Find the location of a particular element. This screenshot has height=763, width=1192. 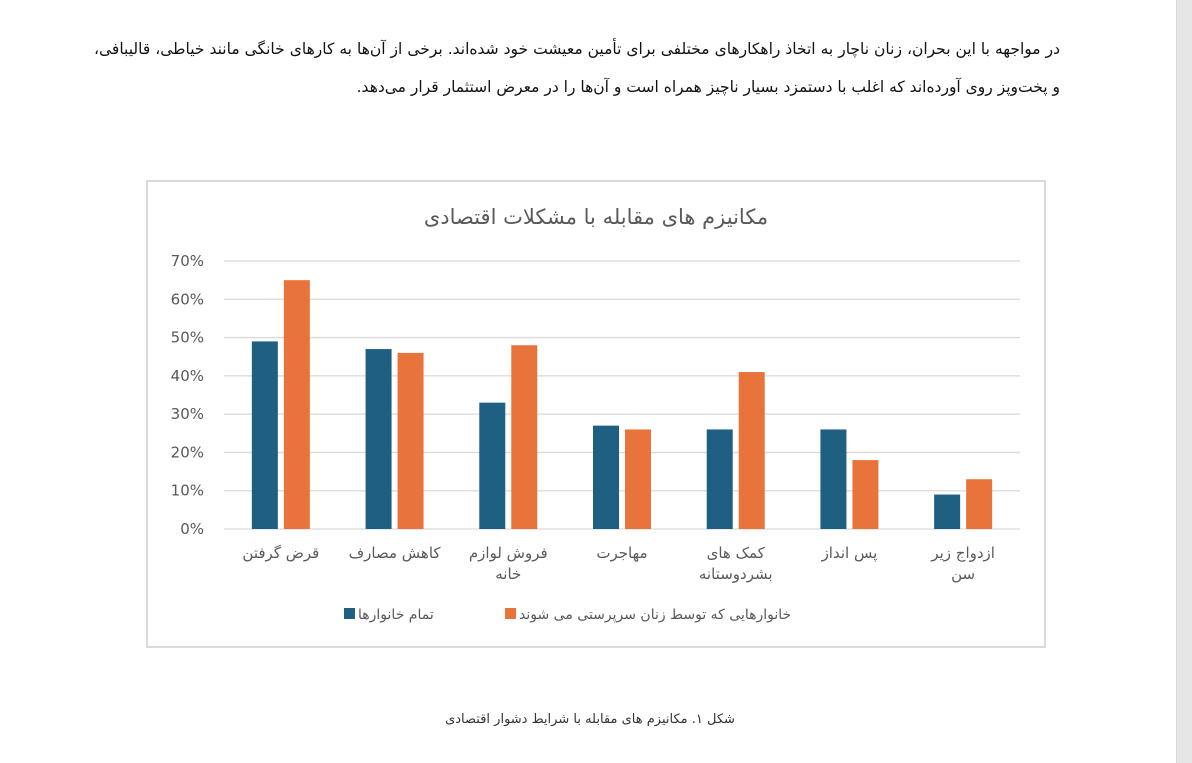

page-edge-strip is located at coordinates (1184, 381).